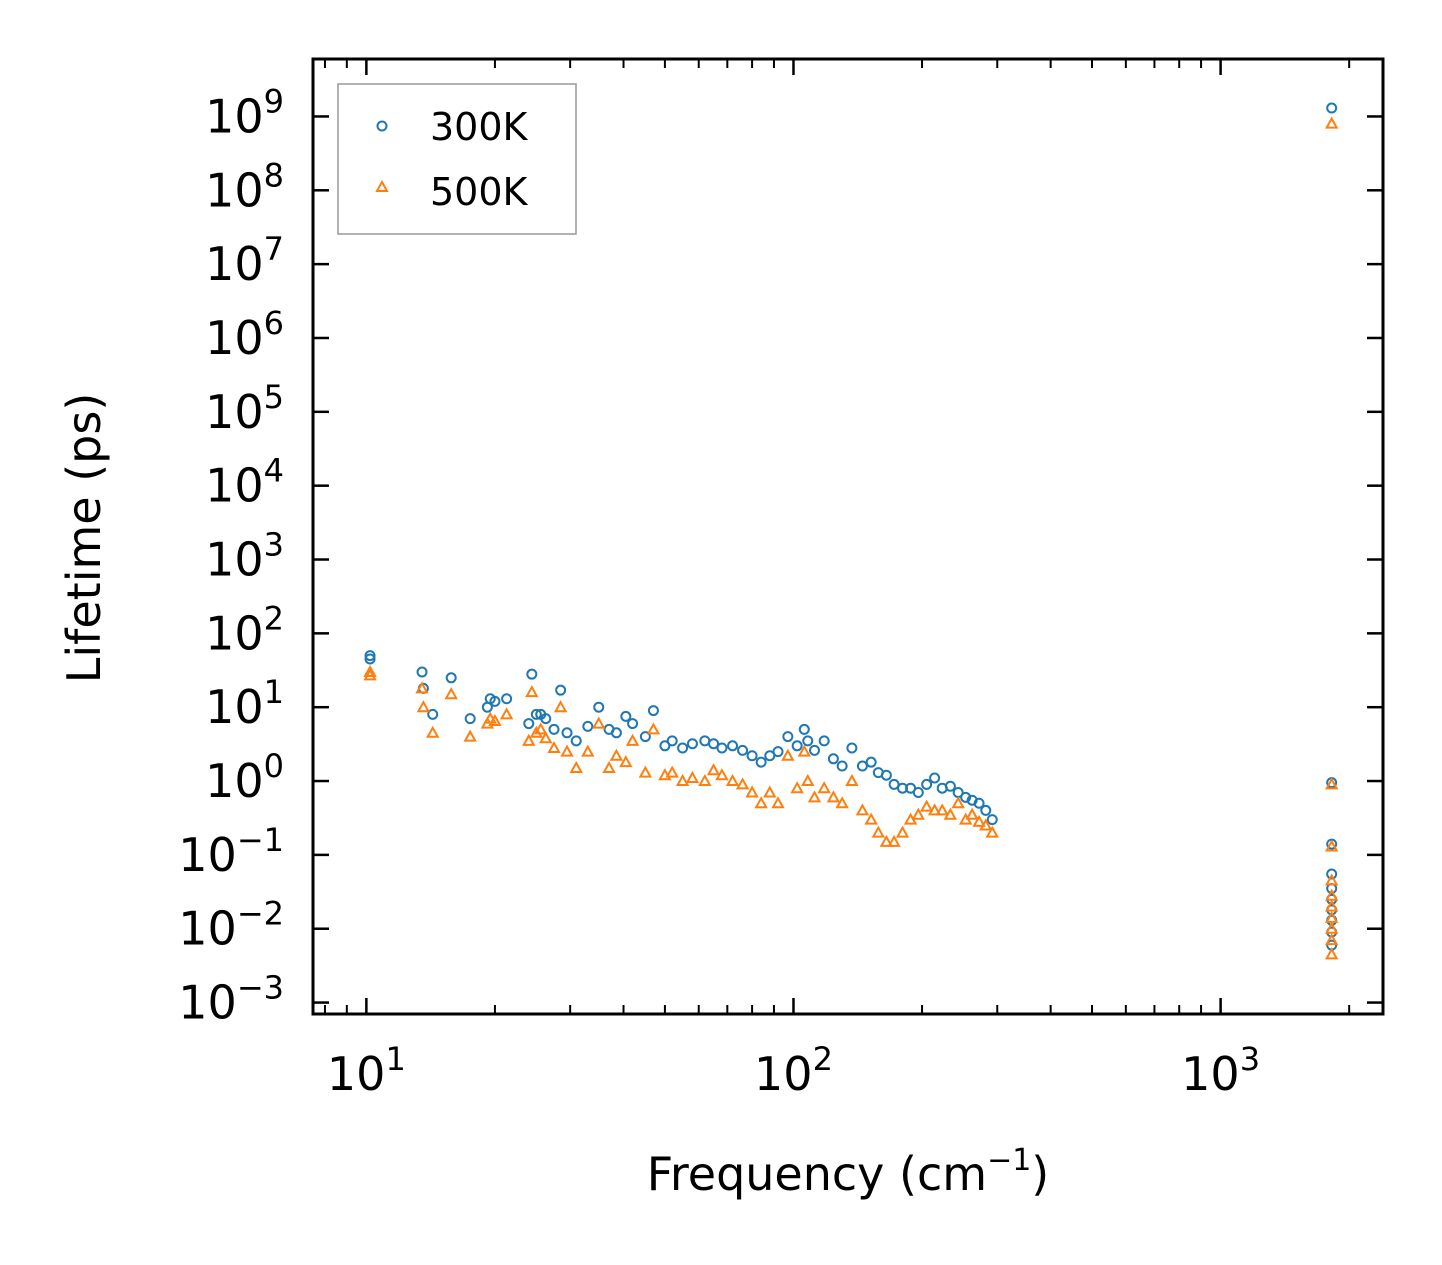 This screenshot has height=1265, width=1442. What do you see at coordinates (1040, 1174) in the screenshot?
I see `x-axis-label-tail: )` at bounding box center [1040, 1174].